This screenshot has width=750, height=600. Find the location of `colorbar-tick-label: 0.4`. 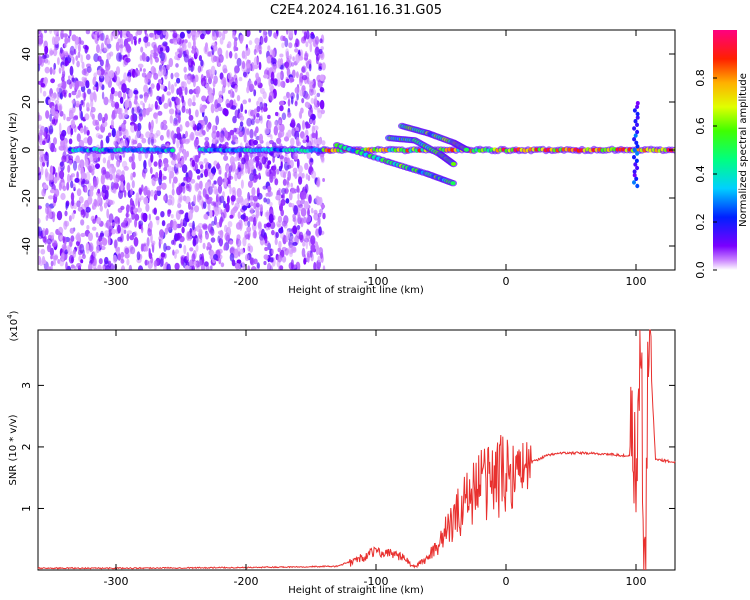

colorbar-tick-label: 0.4 is located at coordinates (700, 174).